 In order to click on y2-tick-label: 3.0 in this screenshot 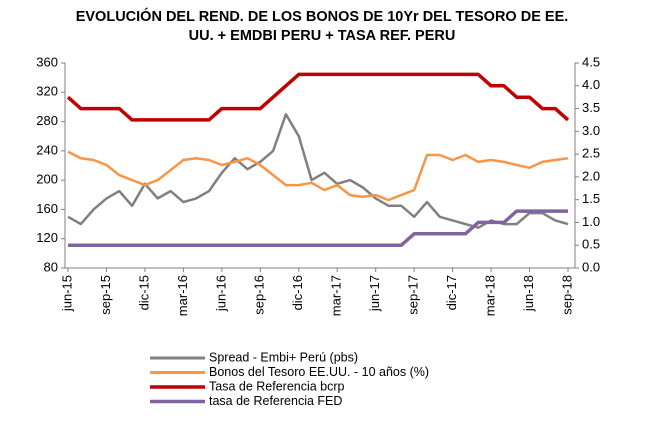, I will do `click(591, 130)`.